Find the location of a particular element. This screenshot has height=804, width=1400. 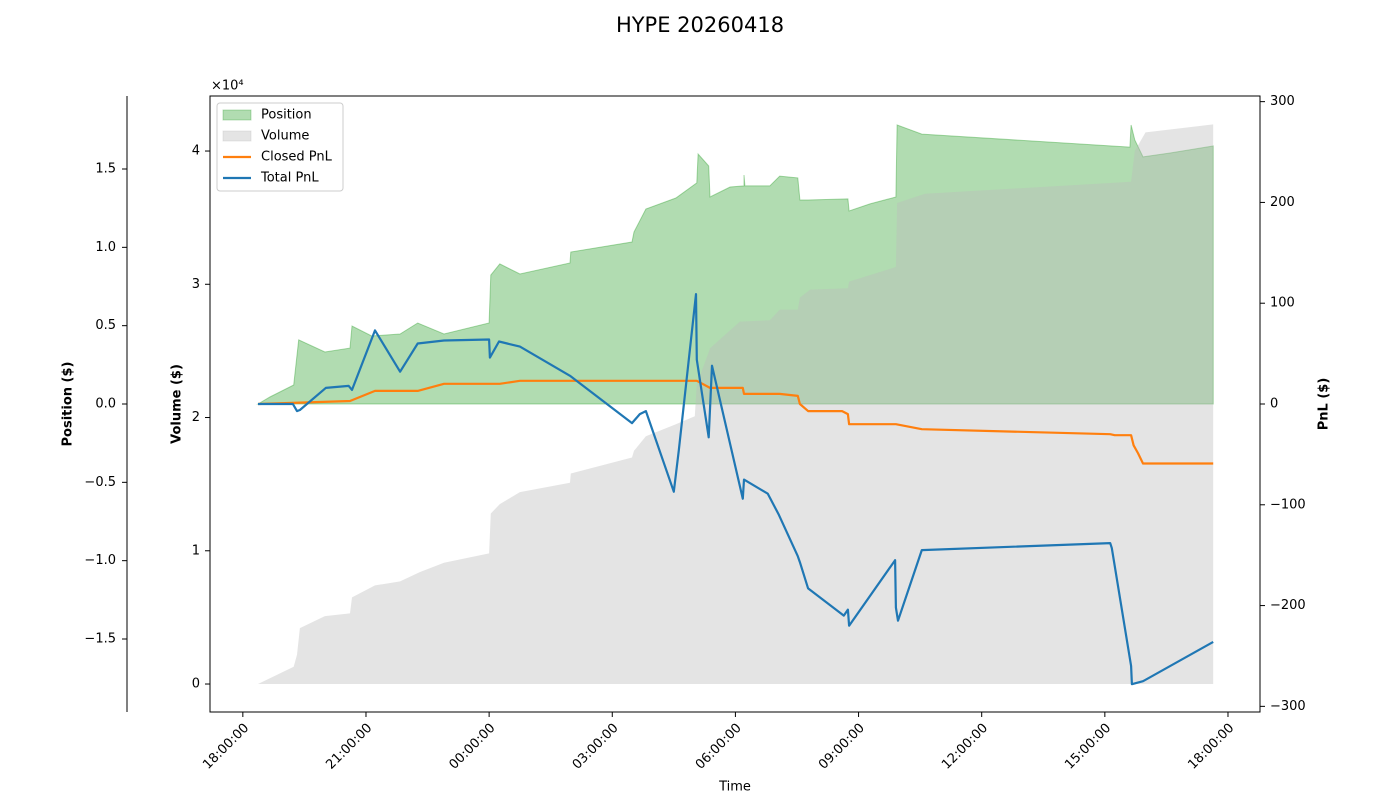

y3-tick-label: 3 is located at coordinates (196, 284).